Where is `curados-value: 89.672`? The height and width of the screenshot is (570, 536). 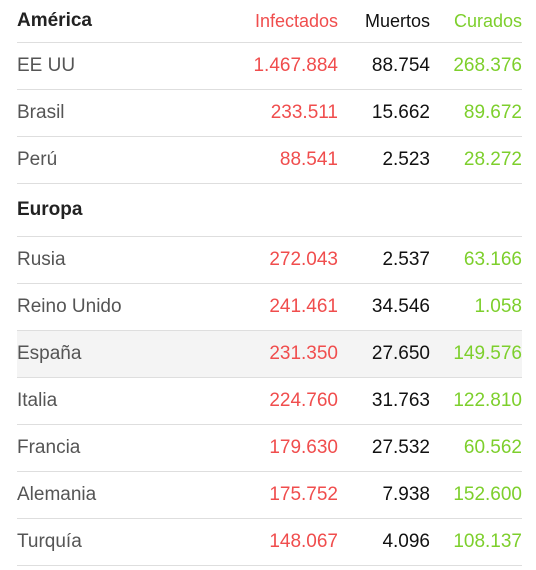 curados-value: 89.672 is located at coordinates (492, 112).